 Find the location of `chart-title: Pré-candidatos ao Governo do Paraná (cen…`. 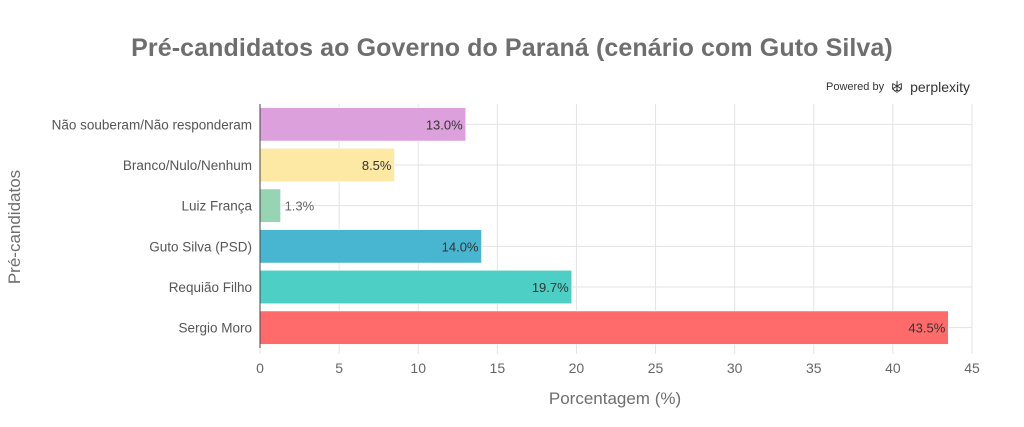

chart-title: Pré-candidatos ao Governo do Paraná (cen… is located at coordinates (512, 48).